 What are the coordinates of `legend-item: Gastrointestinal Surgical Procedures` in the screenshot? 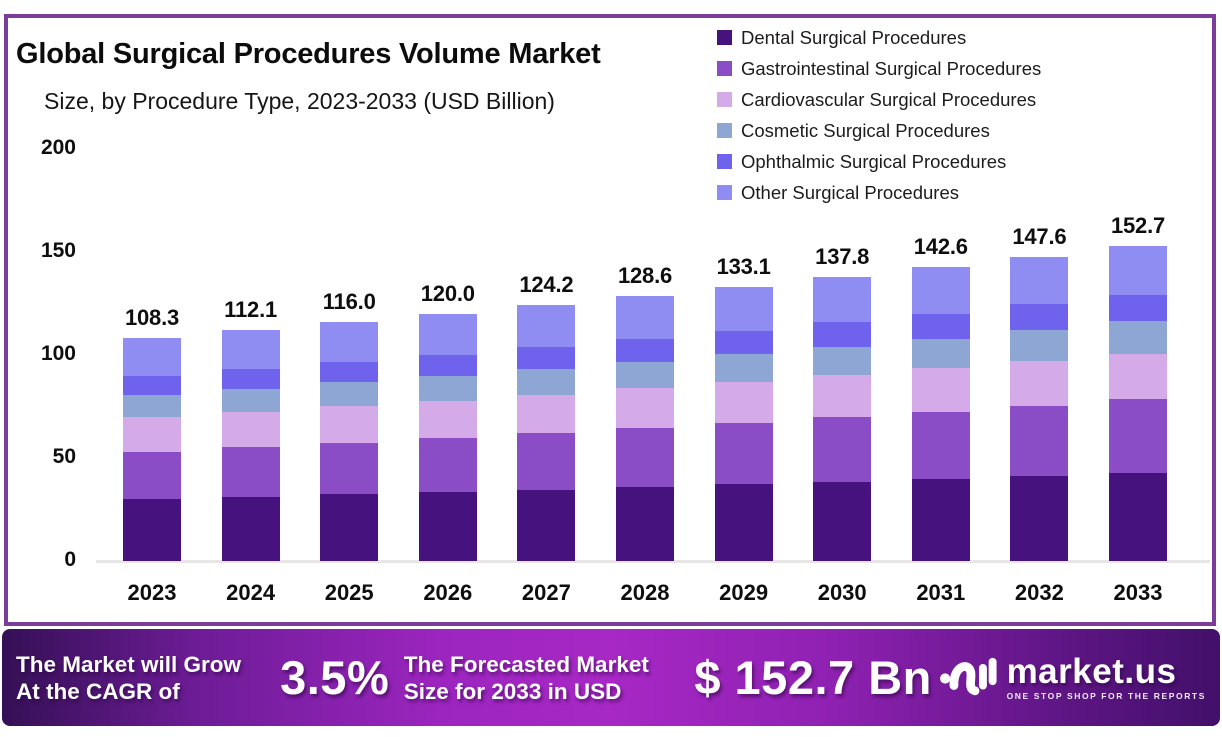 It's located at (879, 68).